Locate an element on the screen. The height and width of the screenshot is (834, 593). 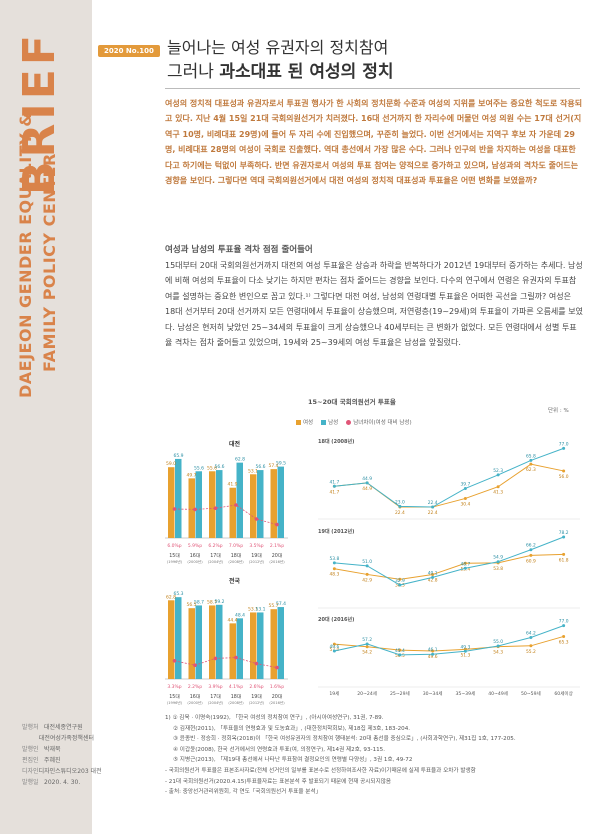
point-label: 65.3 is located at coordinates (564, 642).